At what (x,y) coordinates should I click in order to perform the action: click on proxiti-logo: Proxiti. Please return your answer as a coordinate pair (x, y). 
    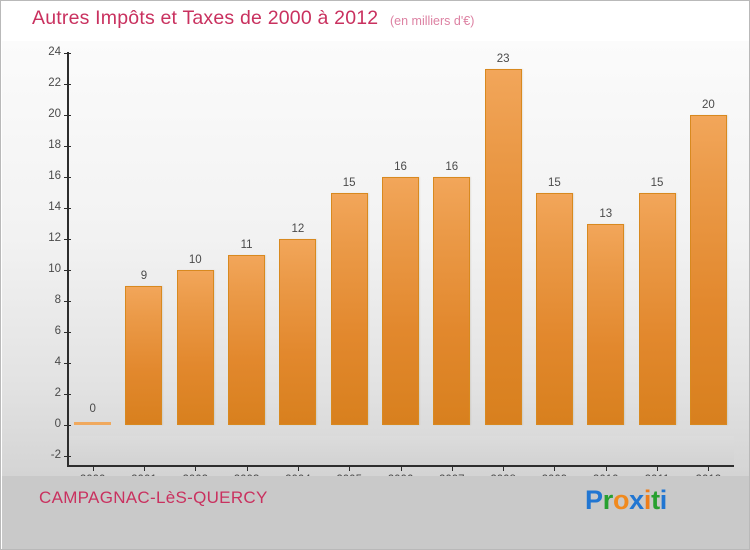
    Looking at the image, I should click on (626, 500).